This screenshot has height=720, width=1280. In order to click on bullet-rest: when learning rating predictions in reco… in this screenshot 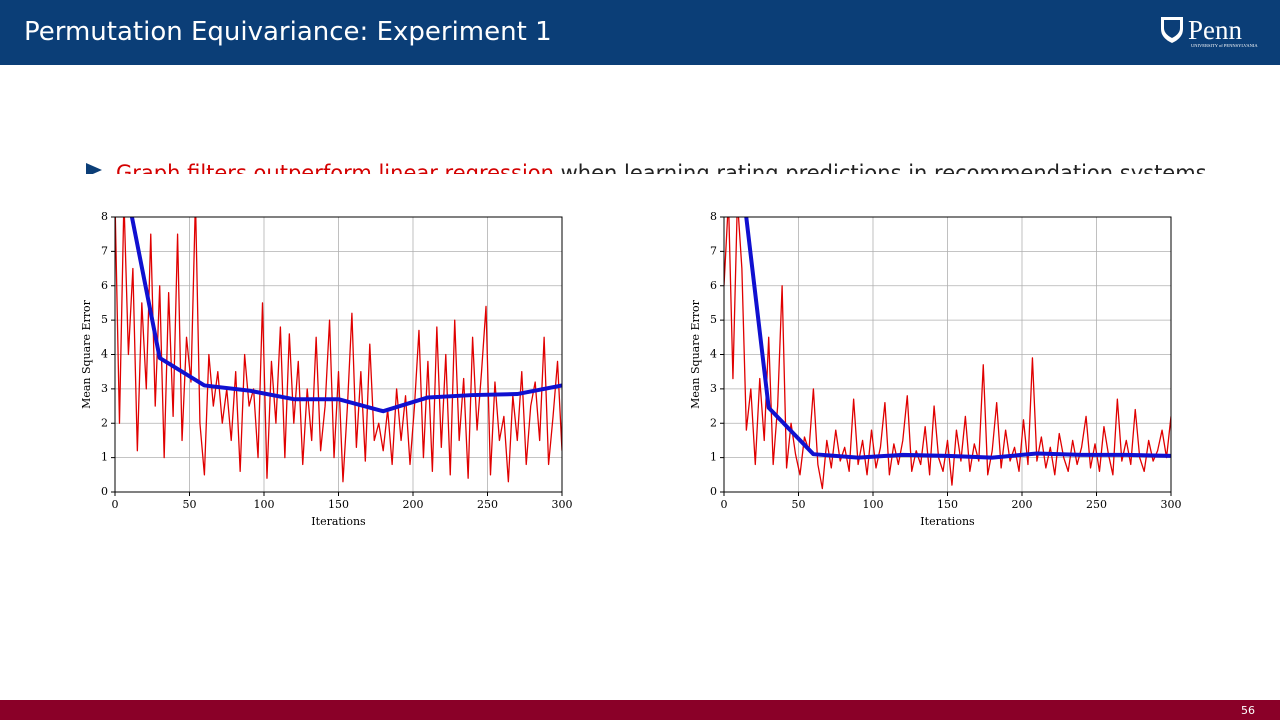, I will do `click(880, 173)`.